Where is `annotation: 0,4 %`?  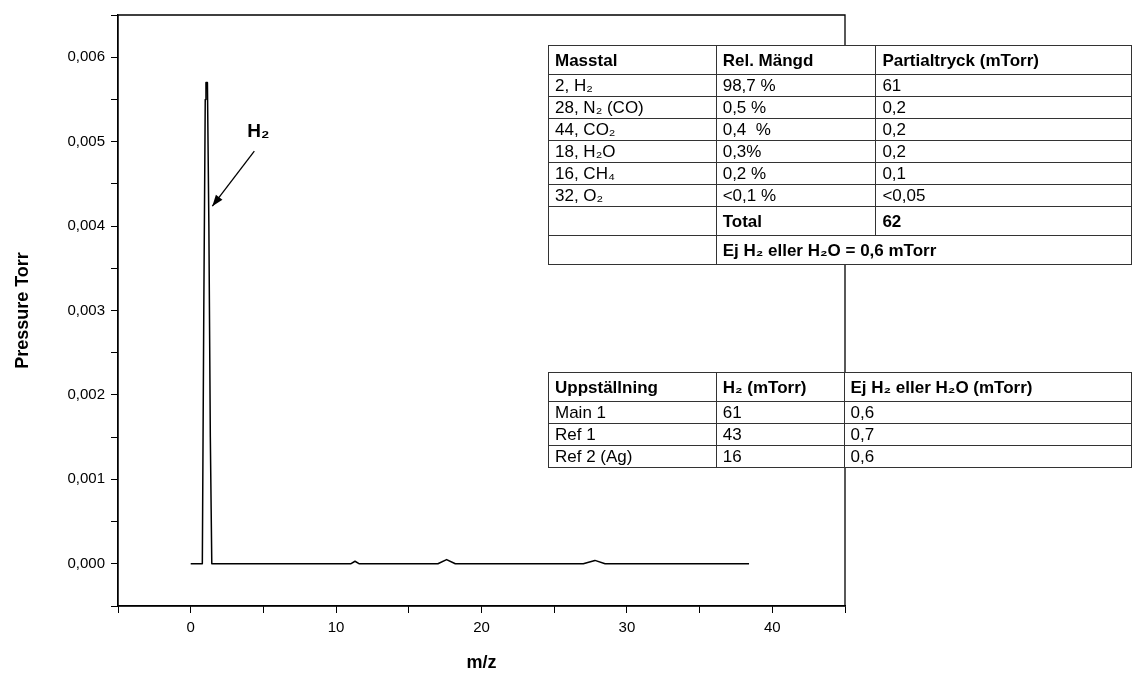 annotation: 0,4 % is located at coordinates (796, 129).